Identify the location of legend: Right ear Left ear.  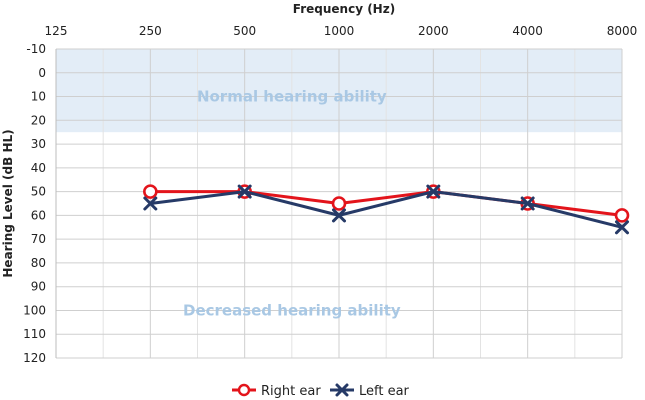
(321, 391).